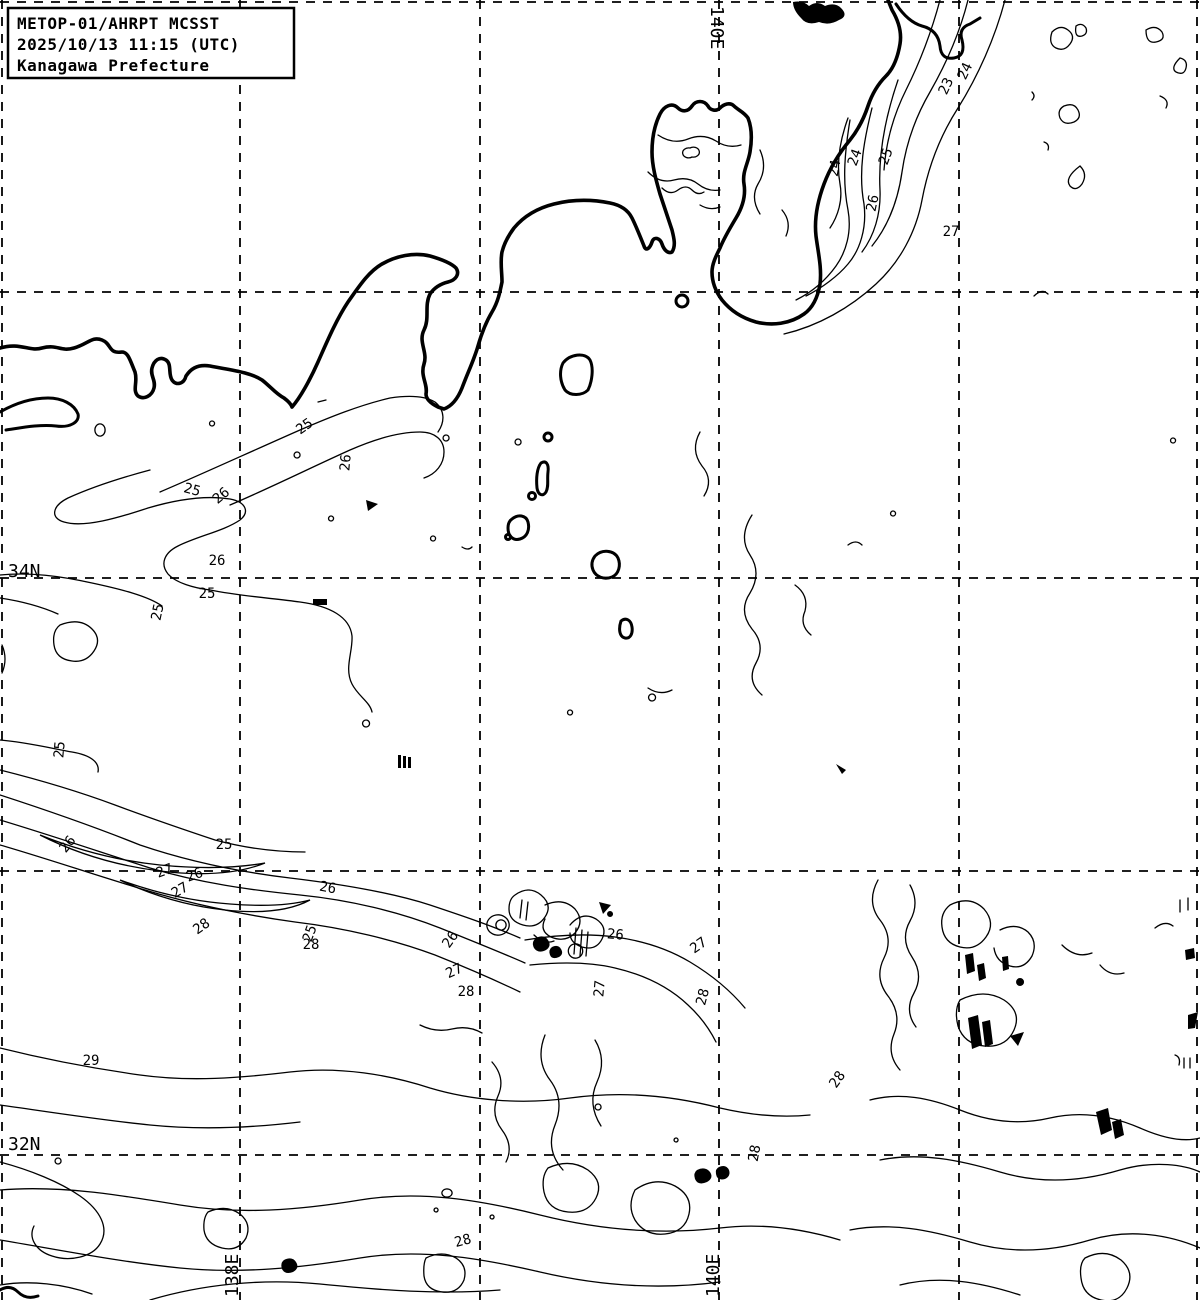  What do you see at coordinates (232, 1275) in the screenshot?
I see `graticule-label: 138E` at bounding box center [232, 1275].